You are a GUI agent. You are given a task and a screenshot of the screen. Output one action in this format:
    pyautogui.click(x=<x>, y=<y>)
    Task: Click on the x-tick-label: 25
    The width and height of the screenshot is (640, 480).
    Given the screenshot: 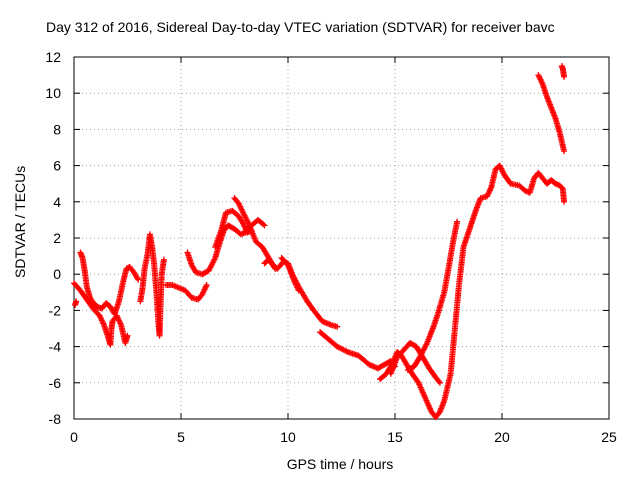 What is the action you would take?
    pyautogui.click(x=609, y=437)
    